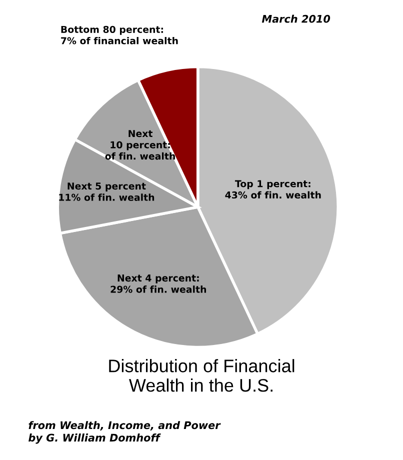 The width and height of the screenshot is (403, 460). I want to click on slice-label: Next 4 percent: 29% of fin. wealth, so click(158, 283).